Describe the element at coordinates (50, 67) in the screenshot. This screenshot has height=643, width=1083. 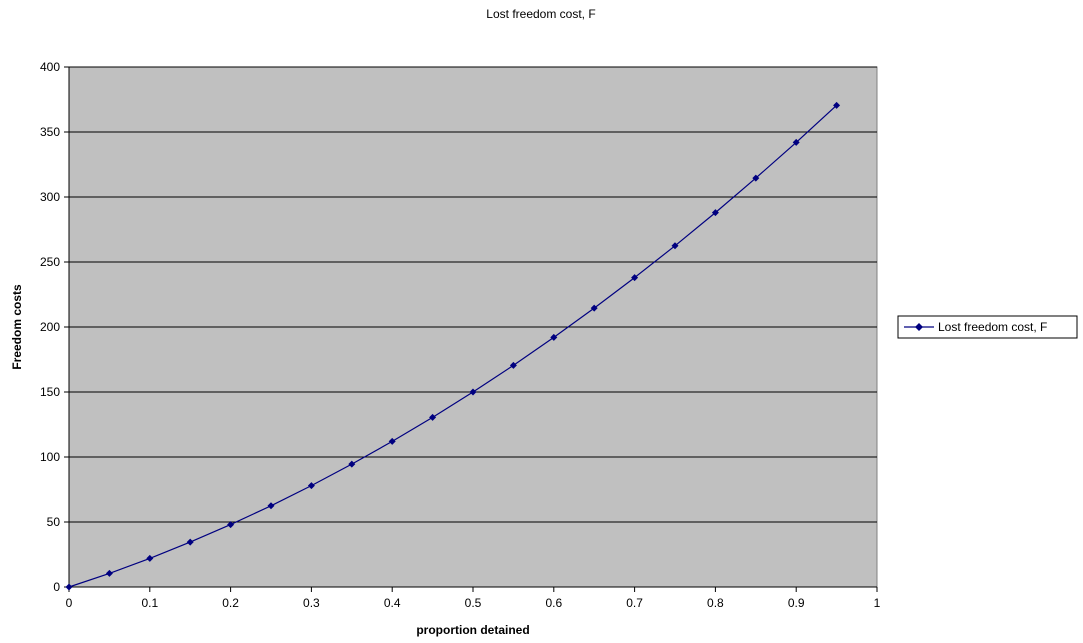
I see `y-tick-label: 400` at that location.